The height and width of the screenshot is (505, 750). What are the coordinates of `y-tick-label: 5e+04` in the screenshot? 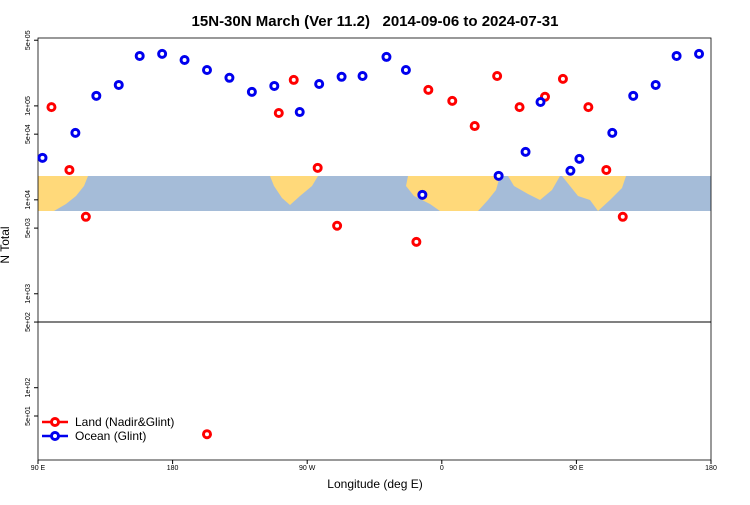 It's located at (28, 134).